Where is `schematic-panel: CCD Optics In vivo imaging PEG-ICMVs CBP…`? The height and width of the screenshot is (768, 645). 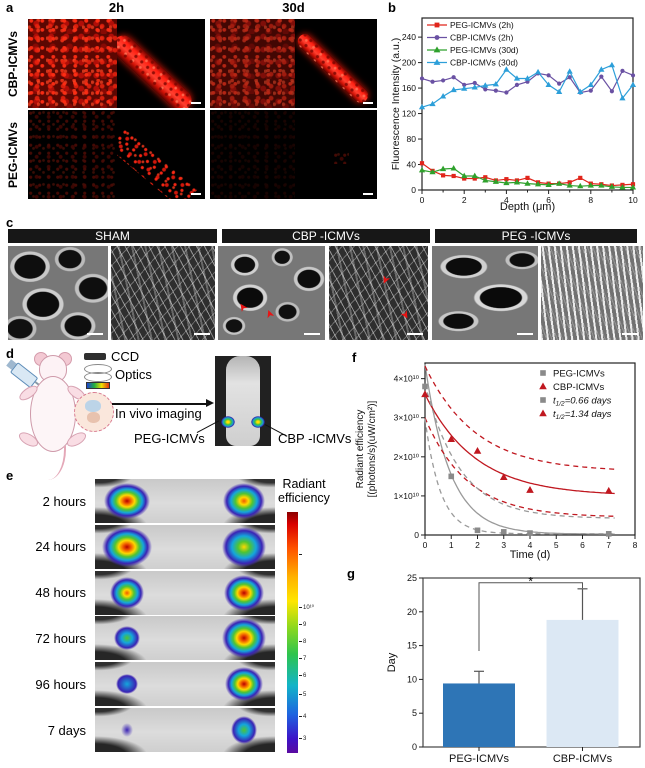
schematic-panel: CCD Optics In vivo imaging PEG-ICMVs CBP… is located at coordinates (195, 413).